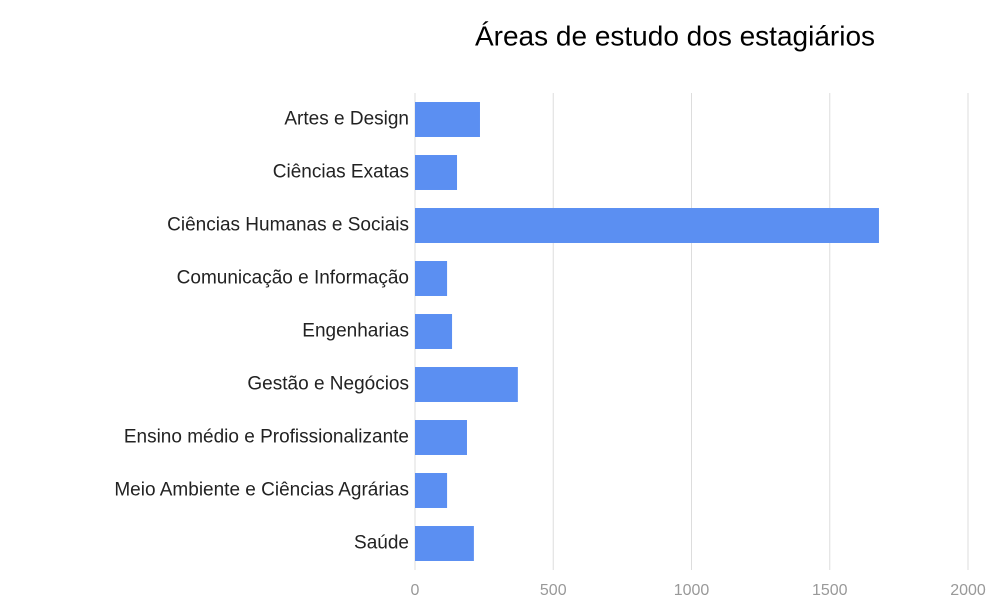 Image resolution: width=995 pixels, height=603 pixels. What do you see at coordinates (355, 331) in the screenshot?
I see `y-tick-label: Engenharias` at bounding box center [355, 331].